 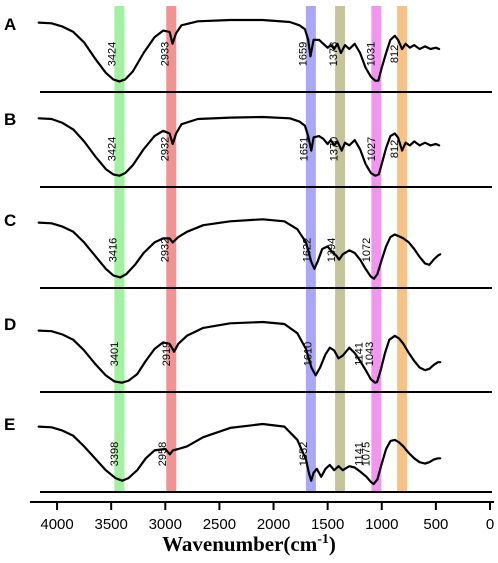 I want to click on panel-b: B 3424 2932 1651 1370 1027 812, so click(x=248, y=149).